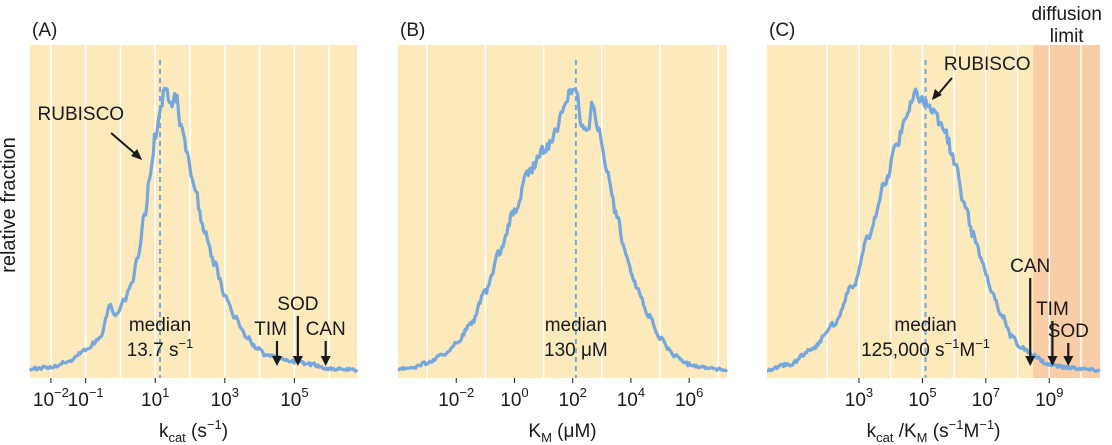 Image resolution: width=1112 pixels, height=445 pixels. What do you see at coordinates (689, 398) in the screenshot?
I see `x-tick-label: 10⁶` at bounding box center [689, 398].